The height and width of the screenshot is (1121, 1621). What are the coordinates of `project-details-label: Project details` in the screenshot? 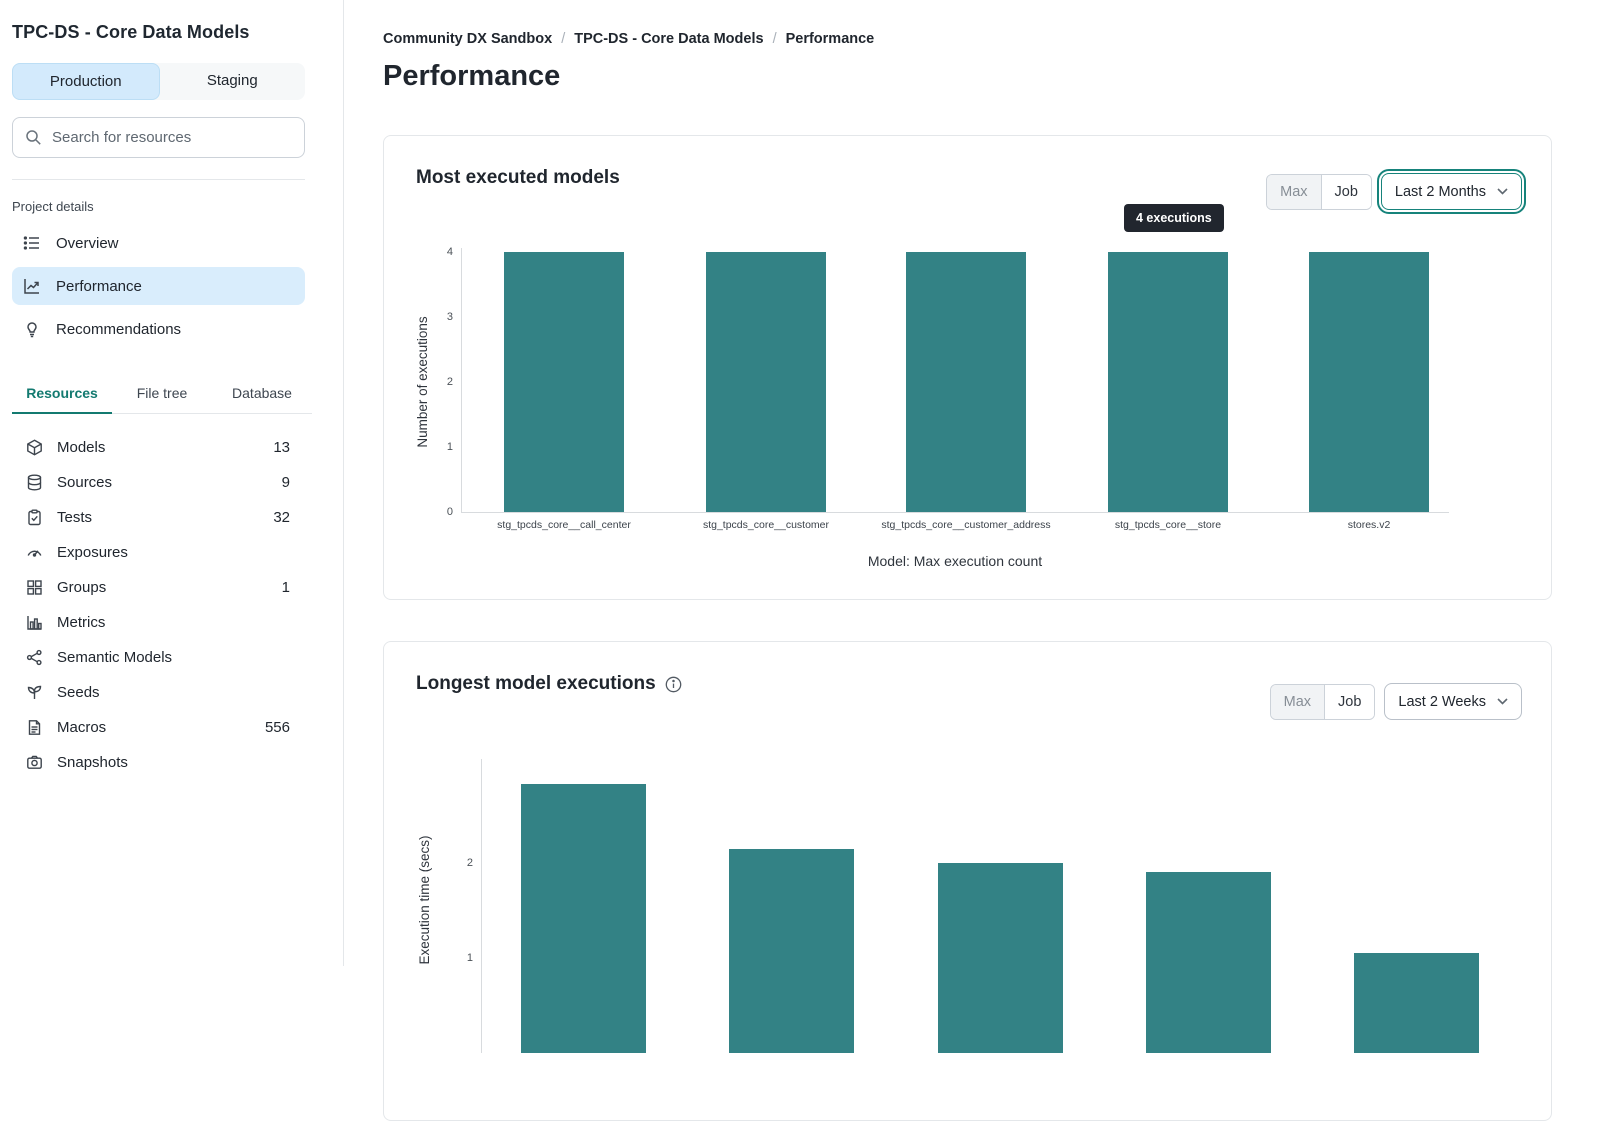 It's located at (53, 206).